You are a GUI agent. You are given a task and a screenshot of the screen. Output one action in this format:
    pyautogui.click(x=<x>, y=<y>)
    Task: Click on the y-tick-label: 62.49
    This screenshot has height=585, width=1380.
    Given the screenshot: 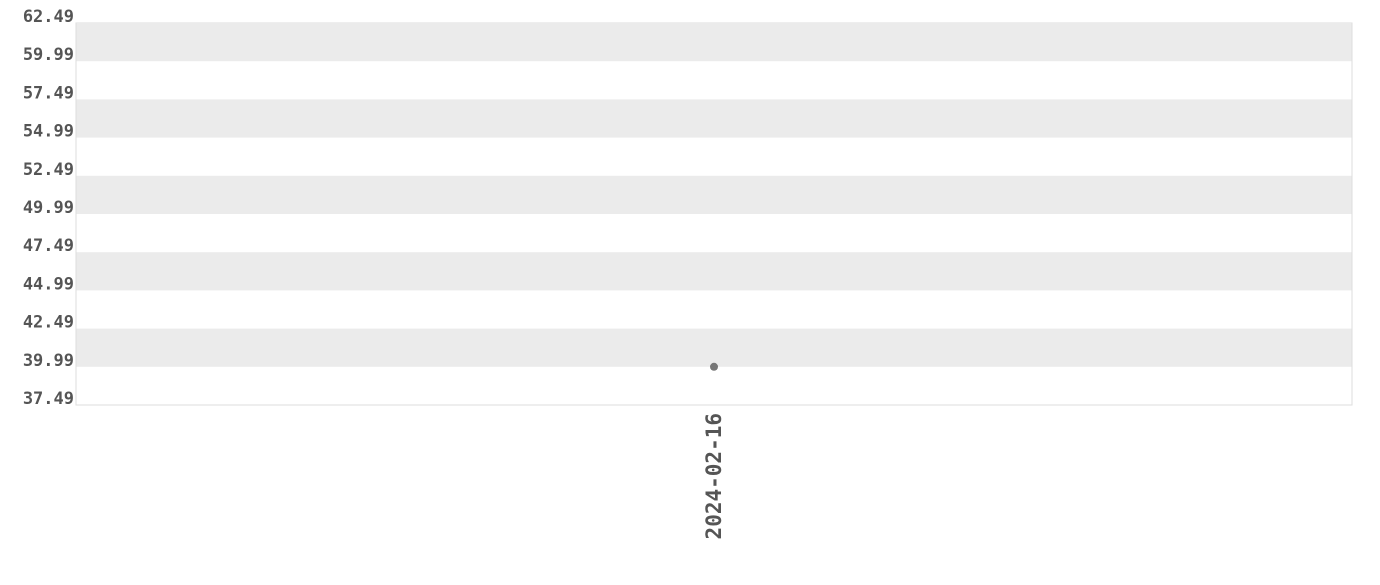 What is the action you would take?
    pyautogui.click(x=48, y=17)
    